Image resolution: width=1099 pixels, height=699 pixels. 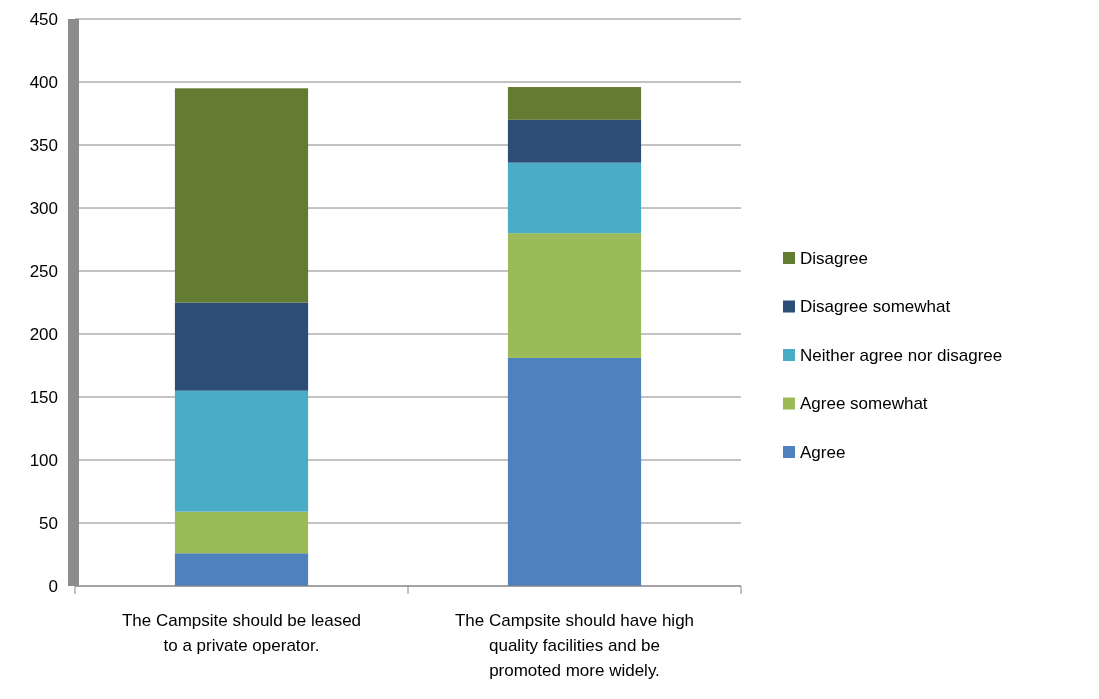 I want to click on legend-label: Neither agree nor disagree, so click(x=901, y=355).